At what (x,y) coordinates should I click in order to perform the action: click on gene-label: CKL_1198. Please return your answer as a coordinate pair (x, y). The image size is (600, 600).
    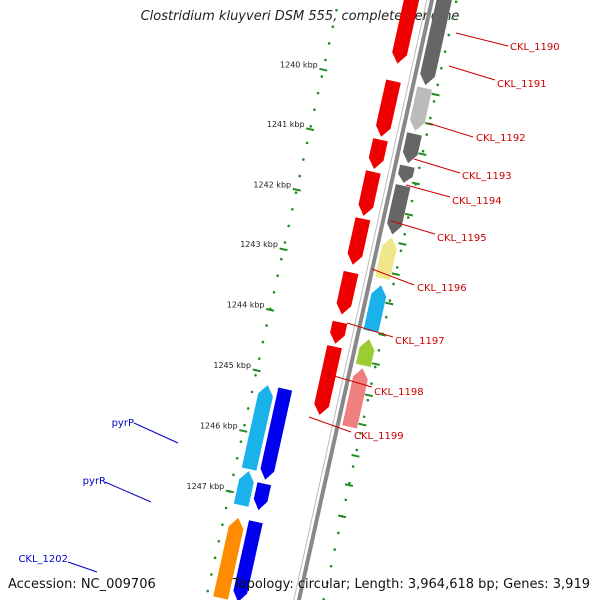
    Looking at the image, I should click on (399, 392).